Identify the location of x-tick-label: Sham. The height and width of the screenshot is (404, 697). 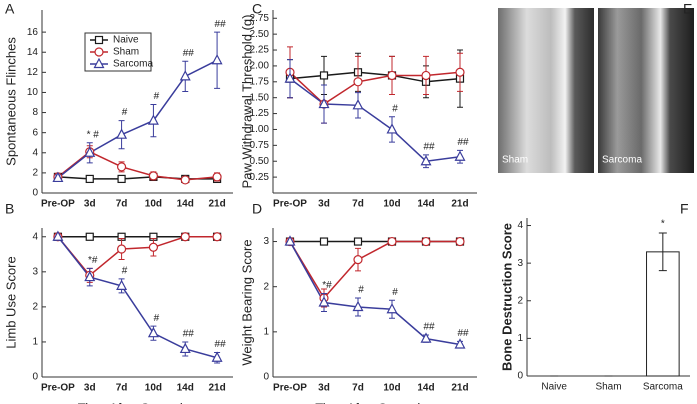
(608, 387).